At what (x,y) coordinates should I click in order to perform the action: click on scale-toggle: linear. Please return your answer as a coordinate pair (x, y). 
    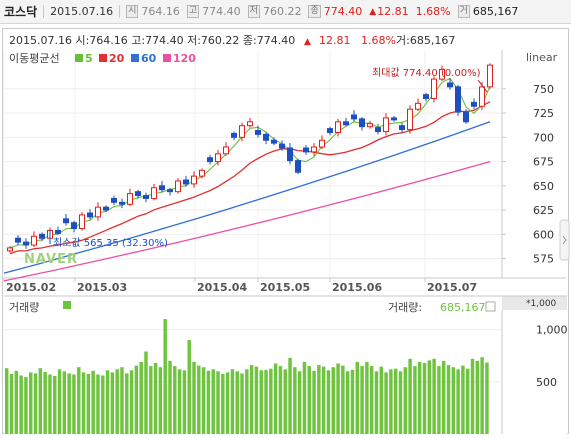
    Looking at the image, I should click on (542, 57).